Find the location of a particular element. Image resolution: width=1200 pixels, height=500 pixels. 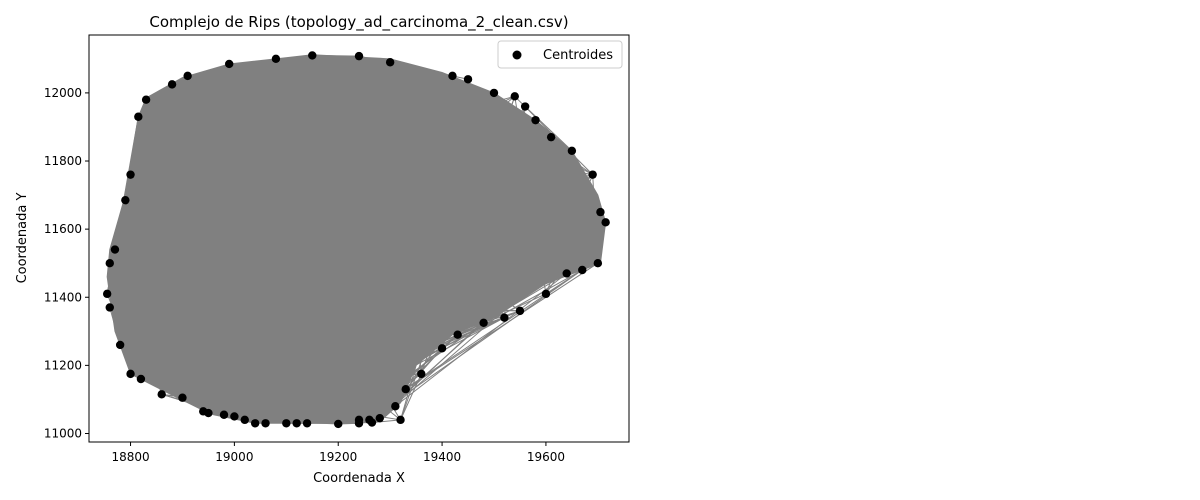

x-tick-label: 19600 is located at coordinates (546, 457).